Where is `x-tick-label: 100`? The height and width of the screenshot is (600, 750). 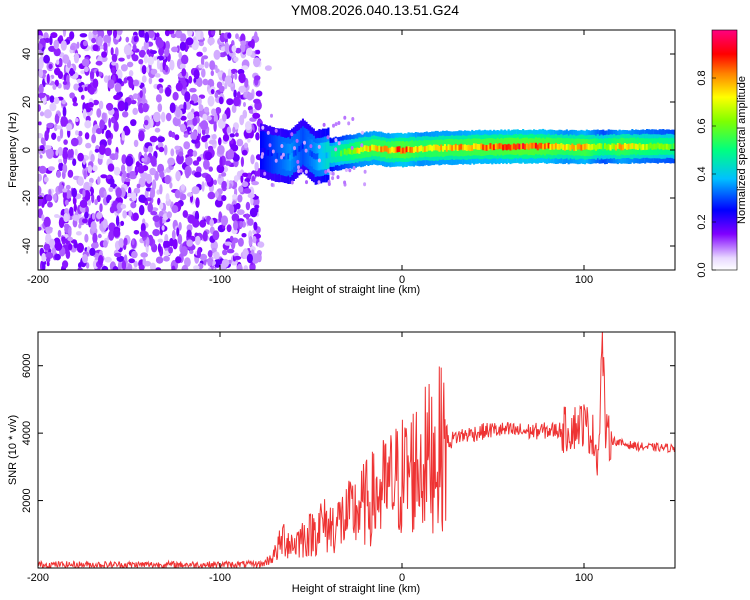 x-tick-label: 100 is located at coordinates (584, 280).